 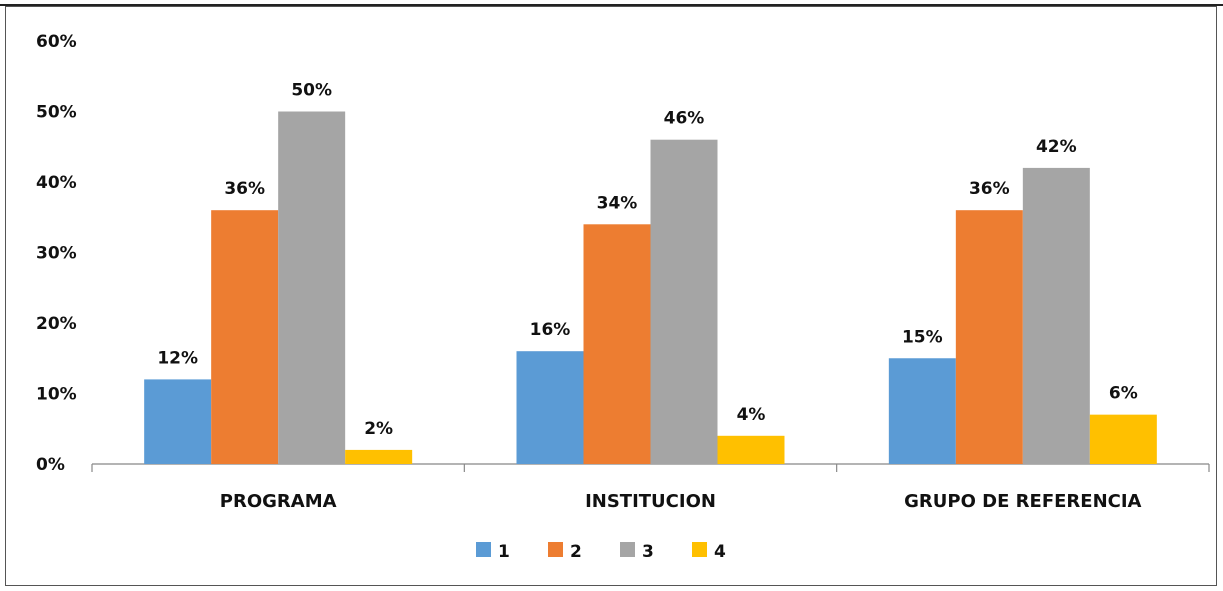 What do you see at coordinates (720, 552) in the screenshot?
I see `legend-label: 4` at bounding box center [720, 552].